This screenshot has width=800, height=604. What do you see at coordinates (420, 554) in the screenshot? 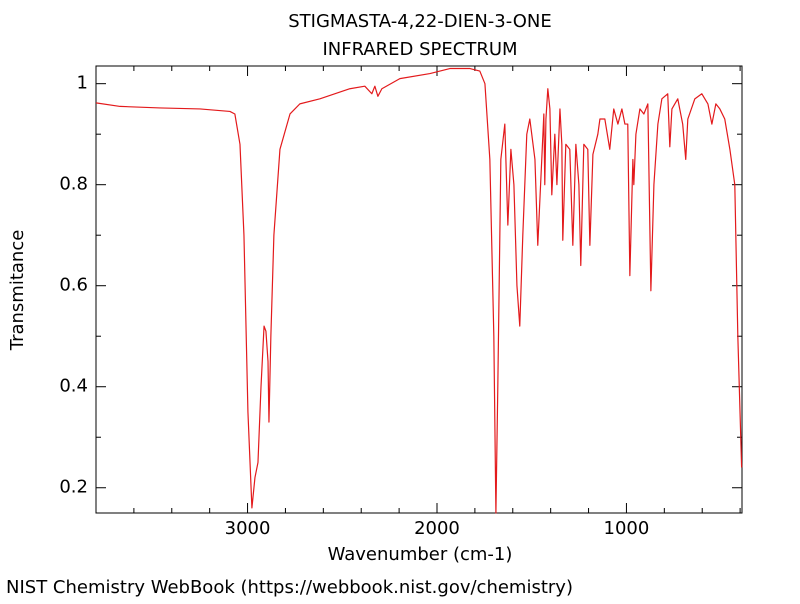
I see `x-axis-label: Wavenumber (cm-1)` at bounding box center [420, 554].